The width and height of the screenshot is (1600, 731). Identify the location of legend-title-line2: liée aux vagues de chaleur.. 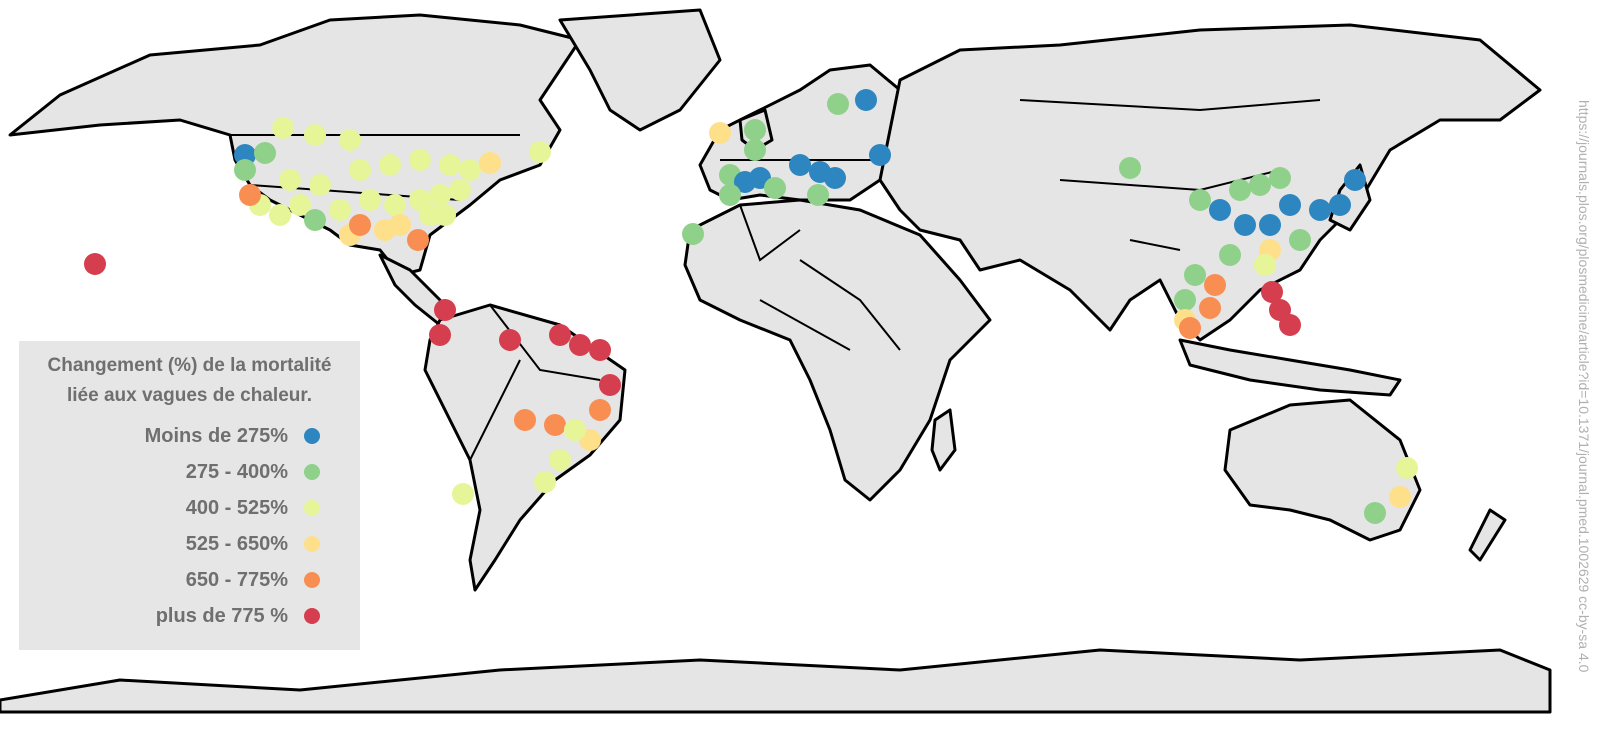
(189, 395).